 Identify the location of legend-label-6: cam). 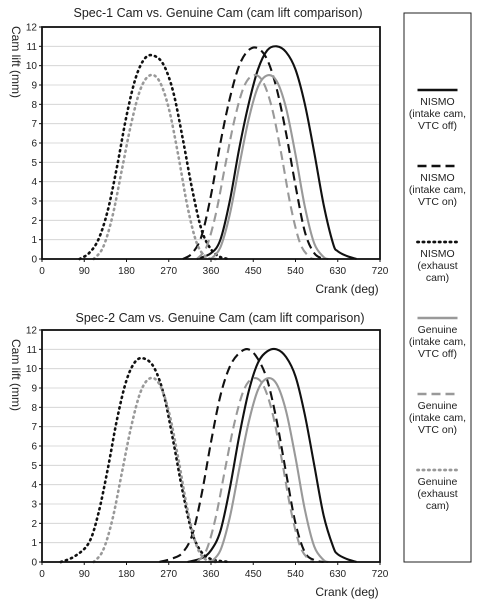
(437, 506).